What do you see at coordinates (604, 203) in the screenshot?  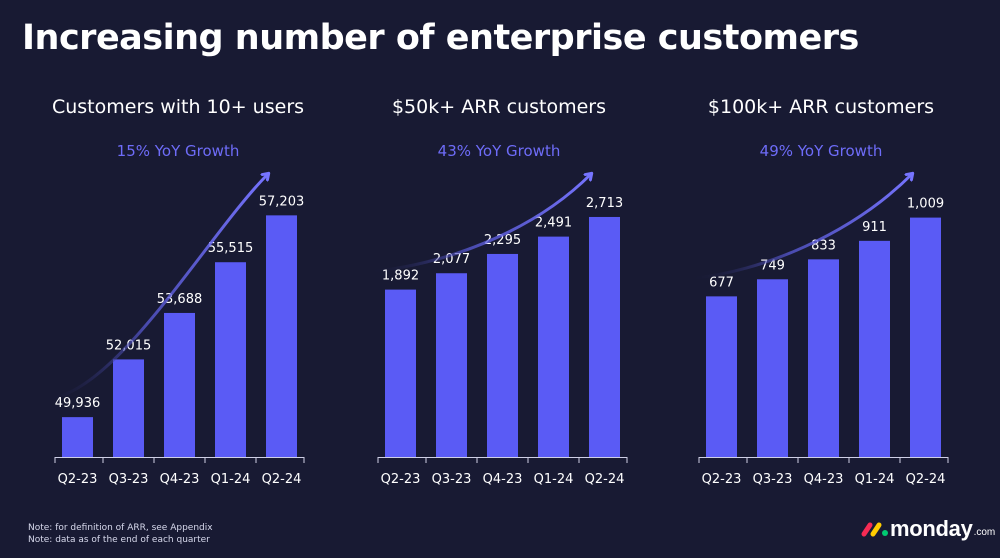 I see `bar-value-label: 2,713` at bounding box center [604, 203].